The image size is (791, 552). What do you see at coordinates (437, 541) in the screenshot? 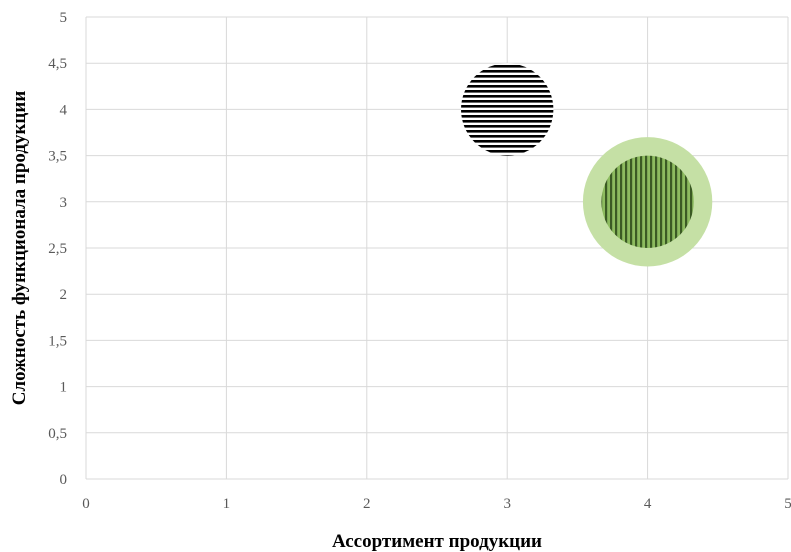
I see `x-axis-title: Ассортимент продукции` at bounding box center [437, 541].